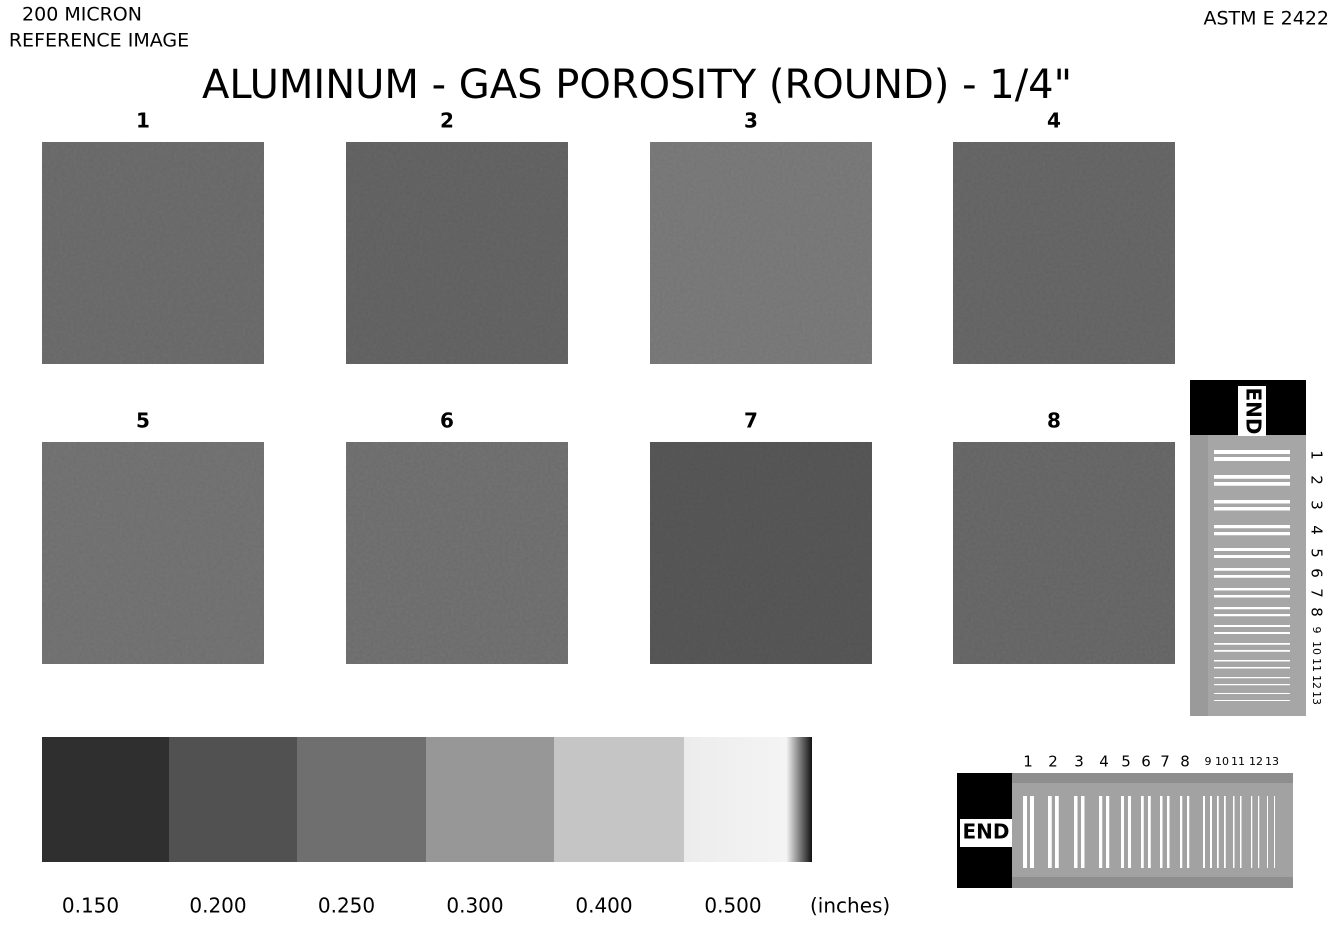  Describe the element at coordinates (1267, 19) in the screenshot. I see `standard: ASTM E 2422` at that location.